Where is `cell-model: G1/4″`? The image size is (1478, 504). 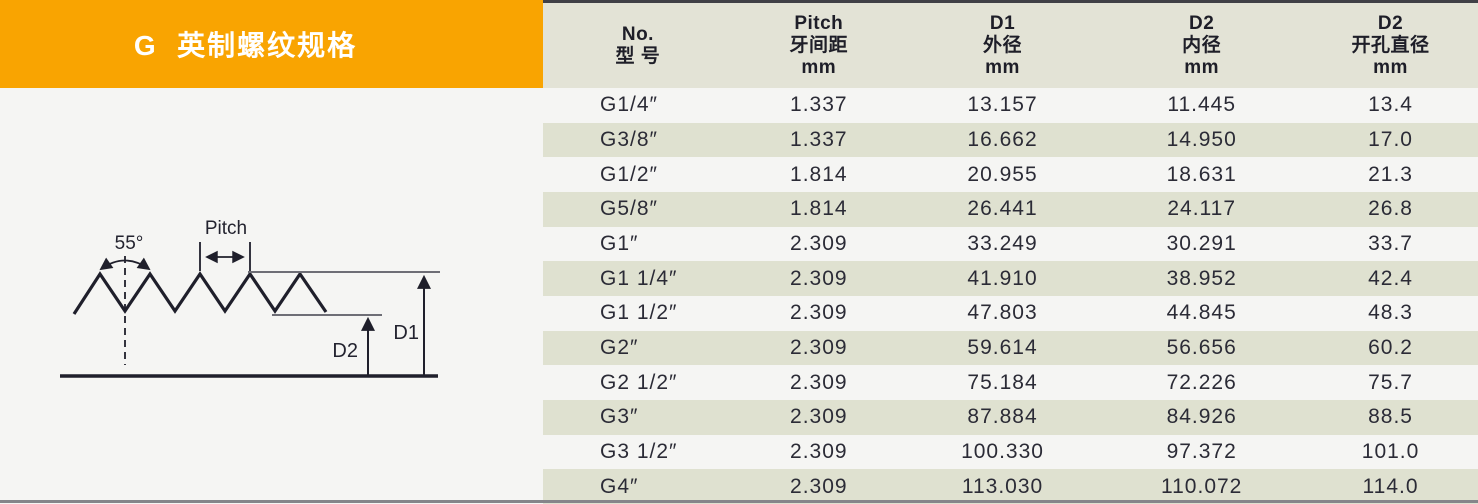
cell-model: G1/4″ is located at coordinates (629, 105).